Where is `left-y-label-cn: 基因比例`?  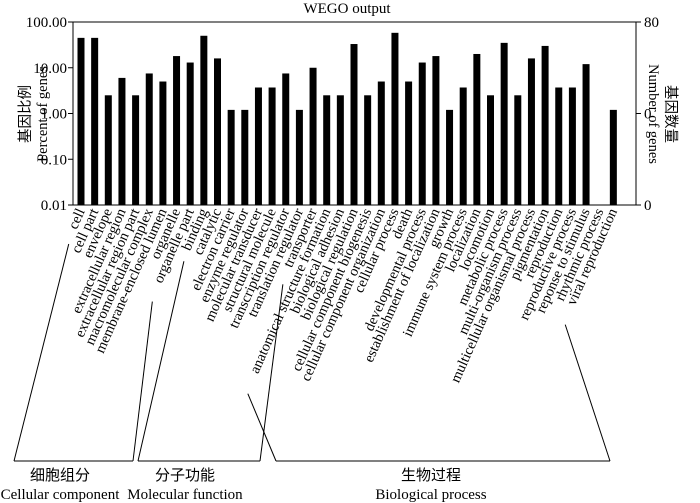
left-y-label-cn: 基因比例 is located at coordinates (25, 114).